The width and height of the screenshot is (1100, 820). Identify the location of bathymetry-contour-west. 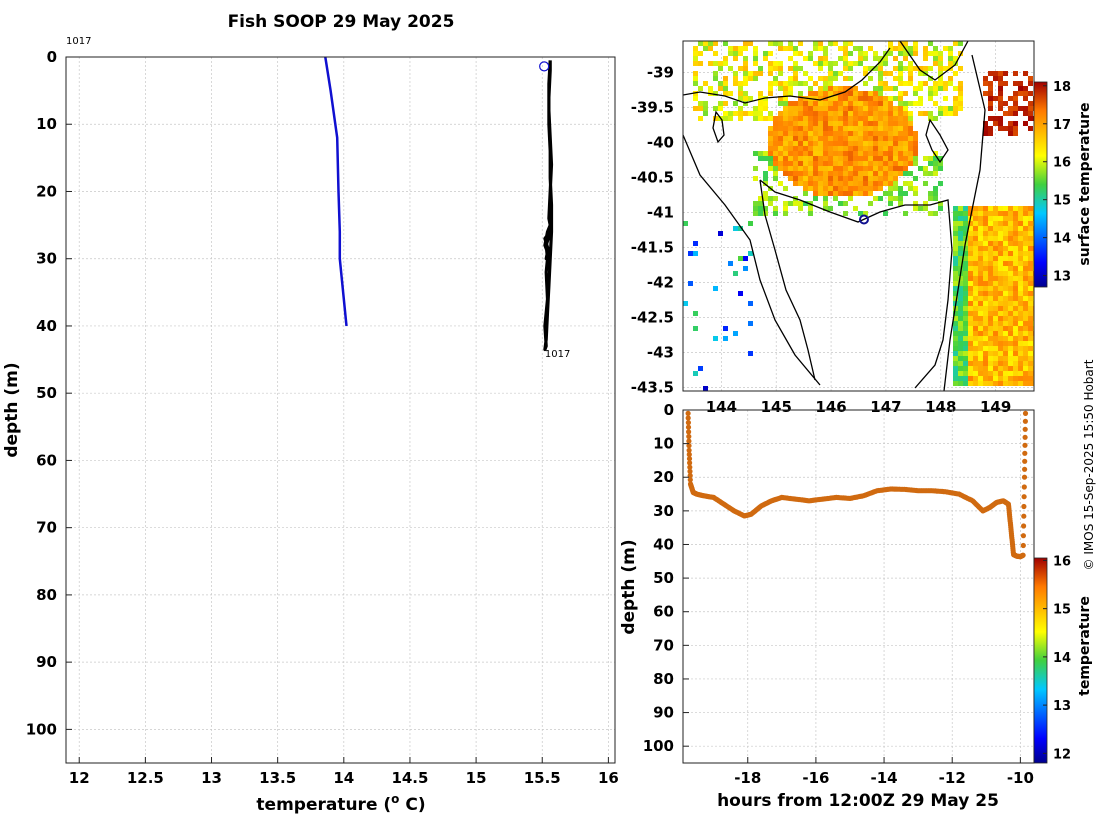
(752, 260).